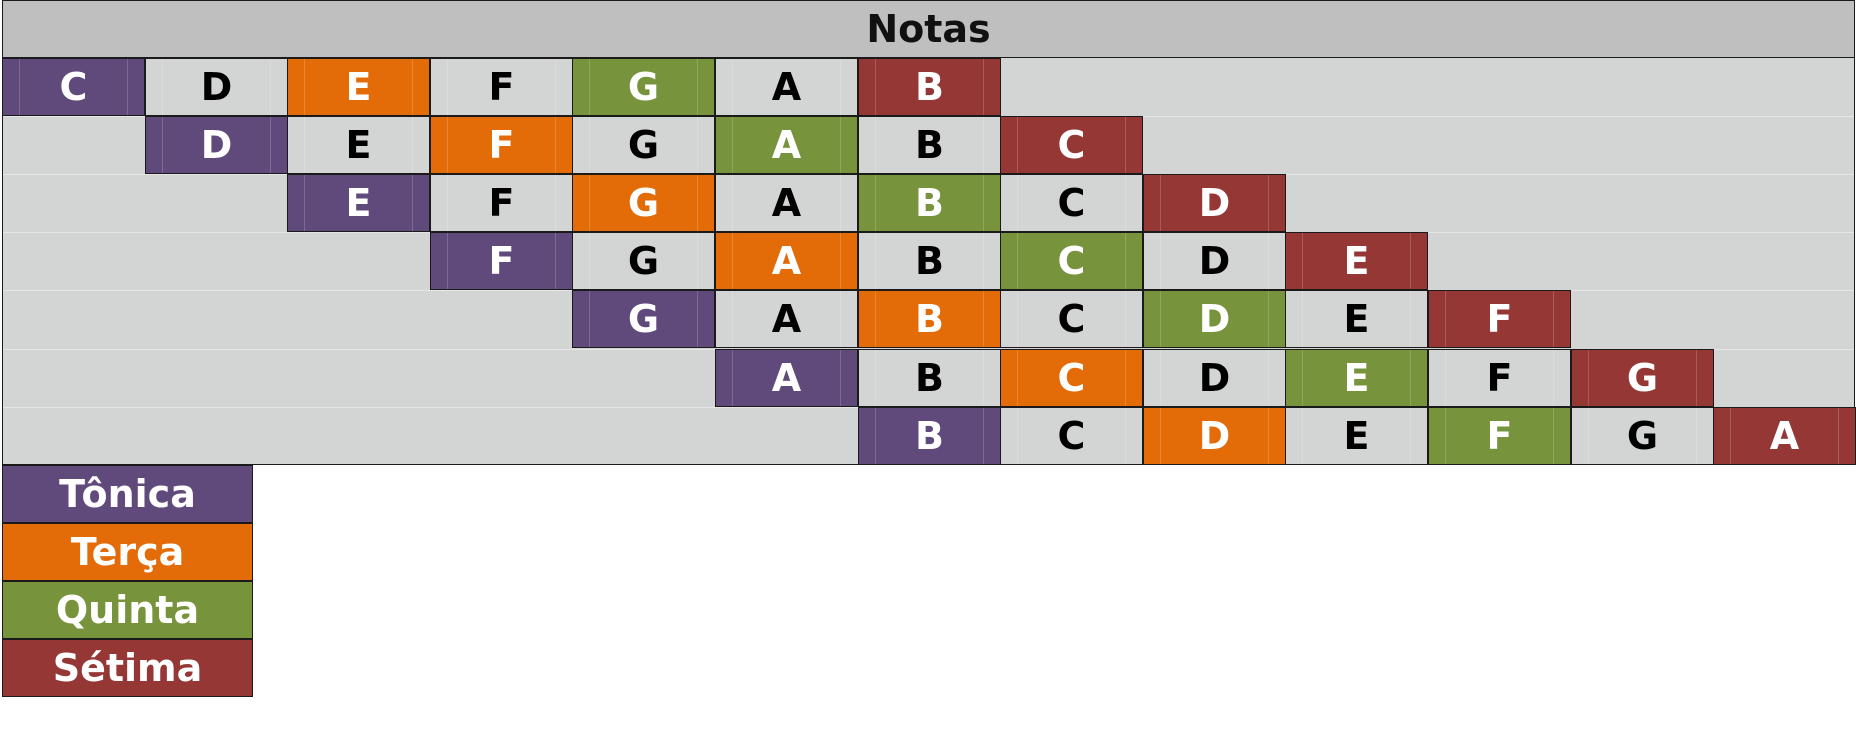  Describe the element at coordinates (127, 552) in the screenshot. I see `legend-terca: Terça` at that location.